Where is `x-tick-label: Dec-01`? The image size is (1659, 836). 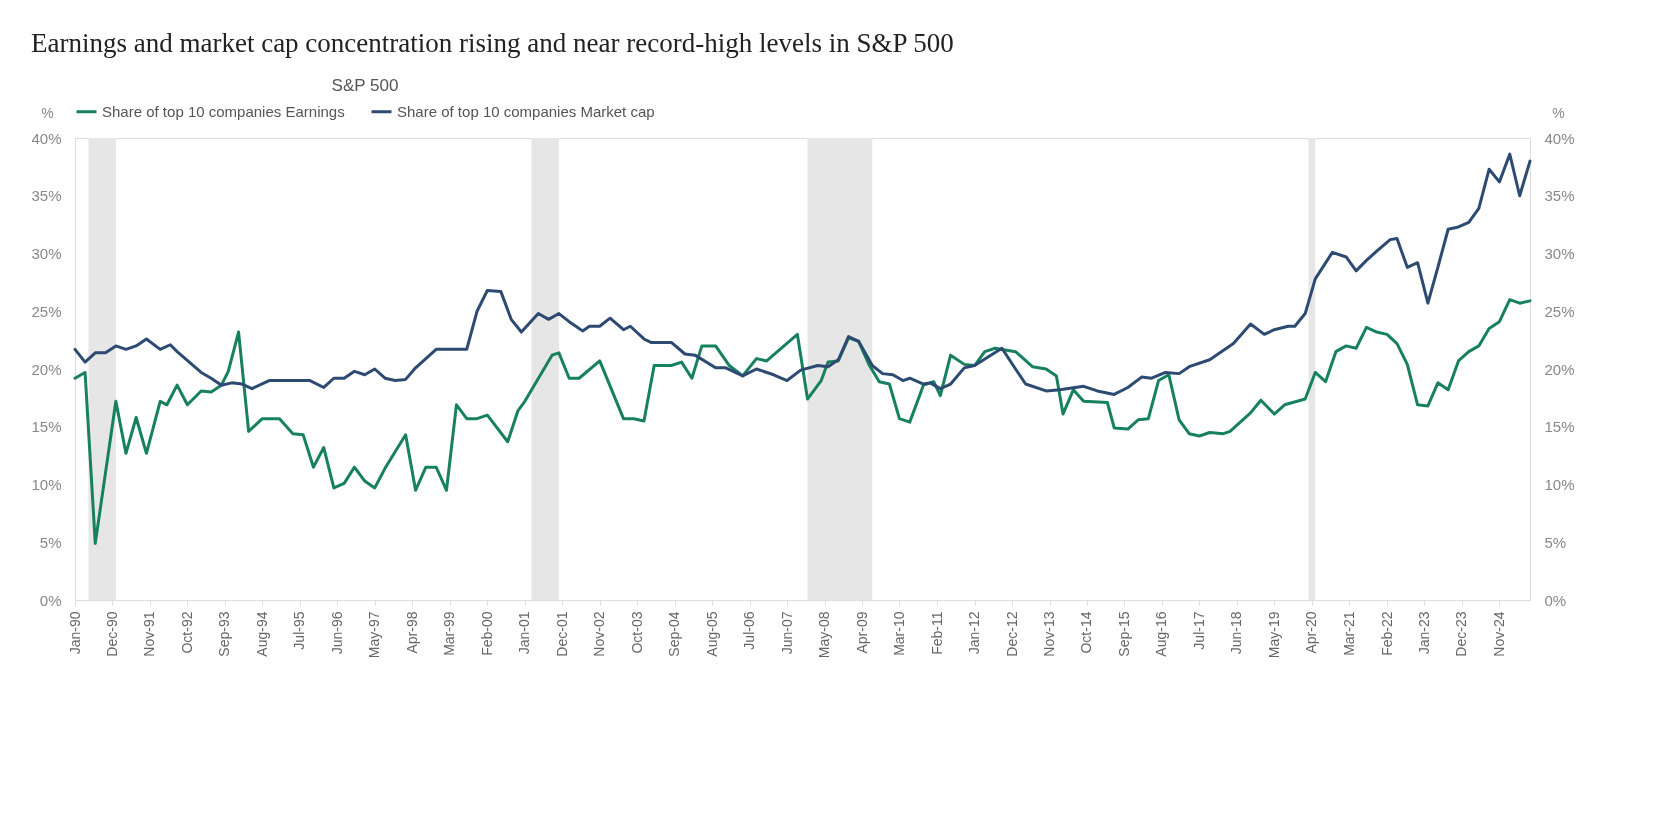
x-tick-label: Dec-01 is located at coordinates (561, 634).